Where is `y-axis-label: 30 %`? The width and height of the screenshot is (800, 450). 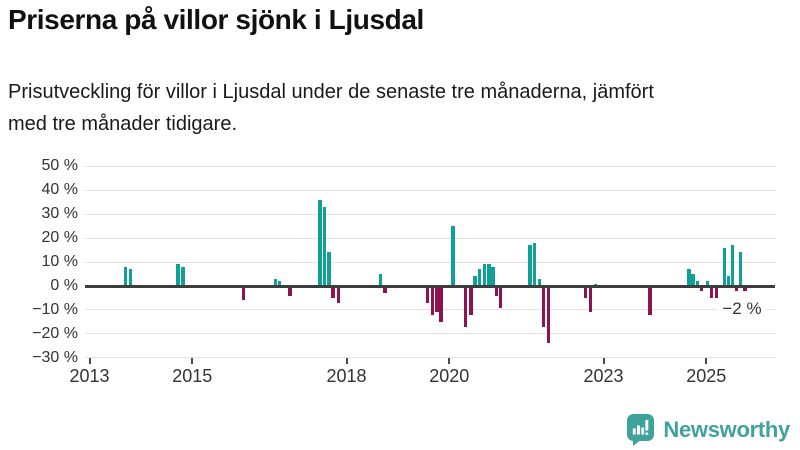 y-axis-label: 30 % is located at coordinates (59, 214).